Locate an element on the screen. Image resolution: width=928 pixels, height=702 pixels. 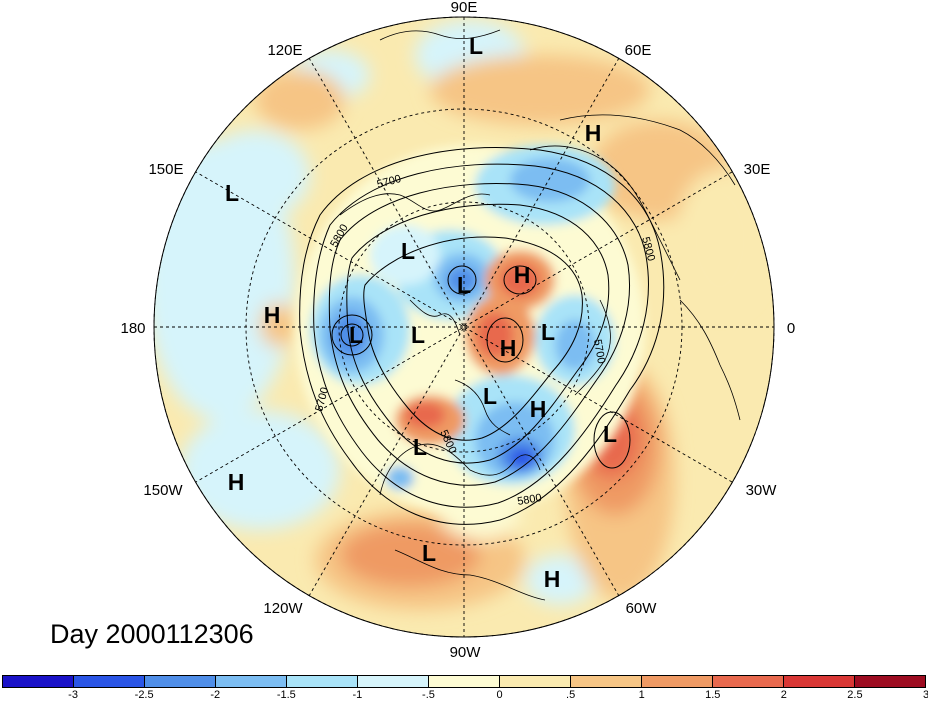
colorbar-tick-label: -3 is located at coordinates (73, 695).